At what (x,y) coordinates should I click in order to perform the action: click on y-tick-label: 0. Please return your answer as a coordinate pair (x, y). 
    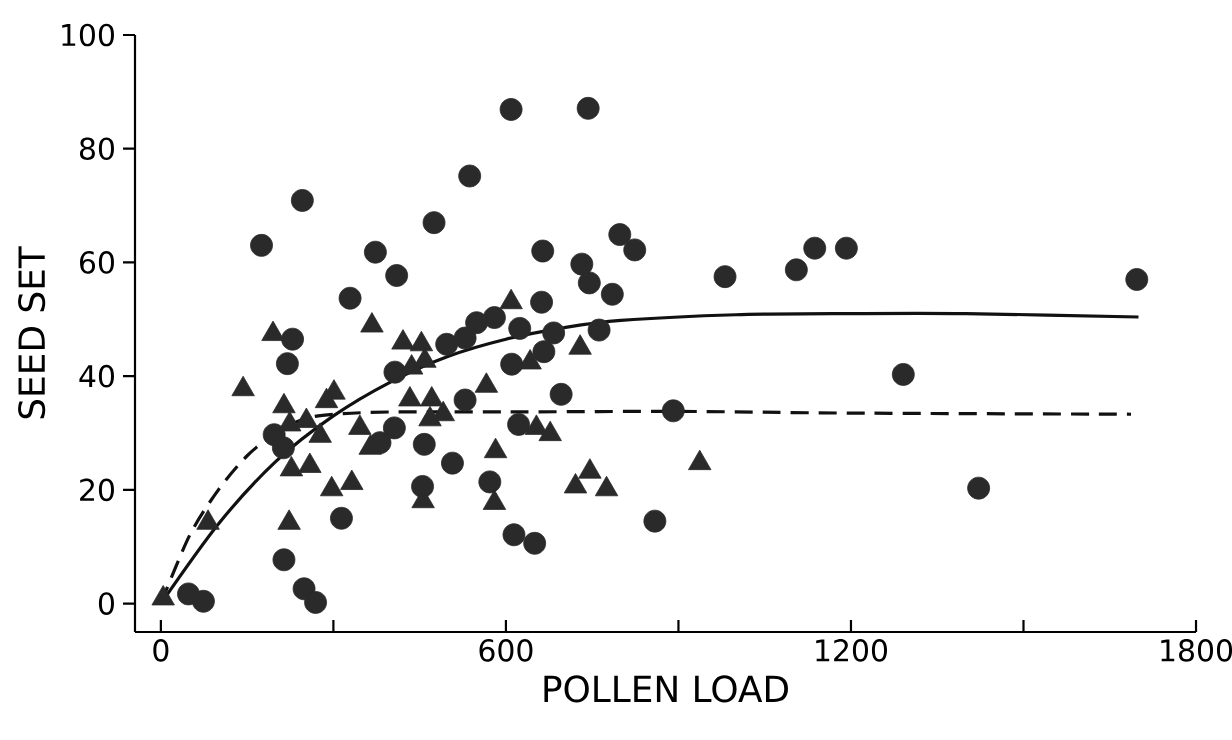
    Looking at the image, I should click on (106, 603).